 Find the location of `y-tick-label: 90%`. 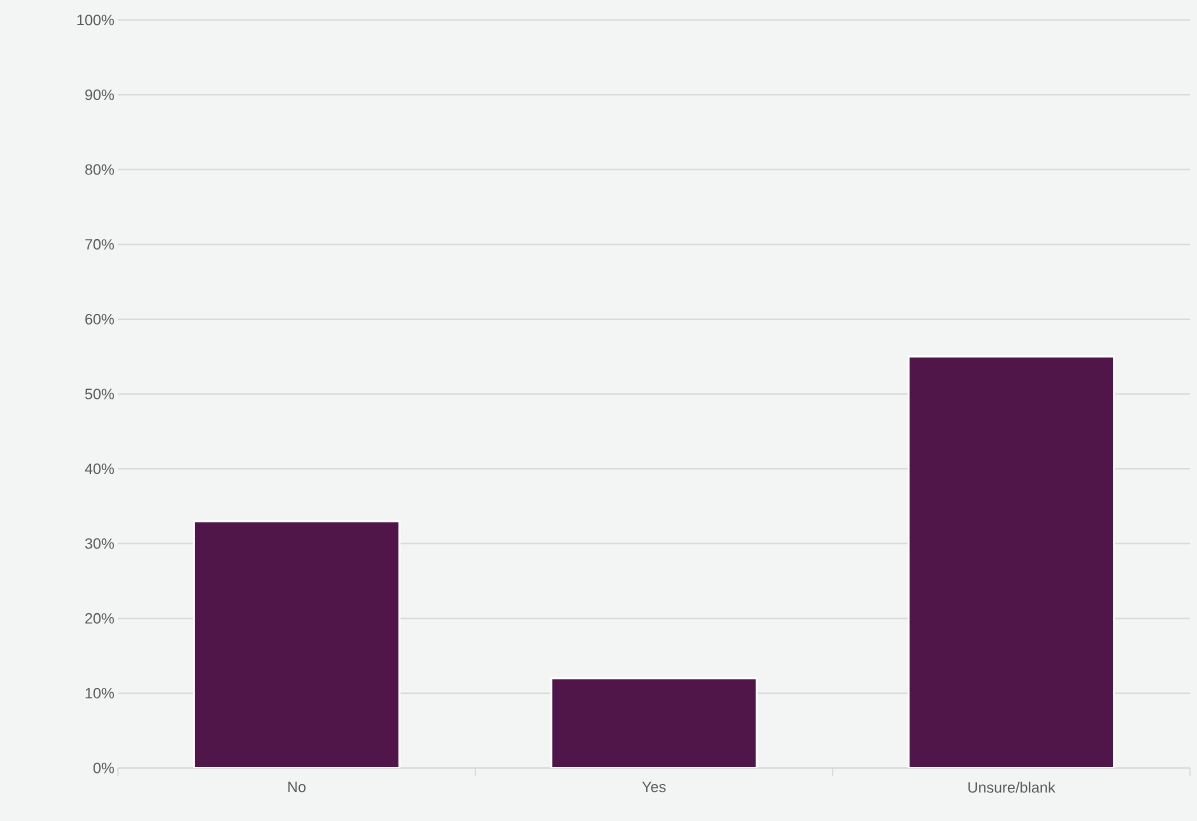

y-tick-label: 90% is located at coordinates (99, 95).